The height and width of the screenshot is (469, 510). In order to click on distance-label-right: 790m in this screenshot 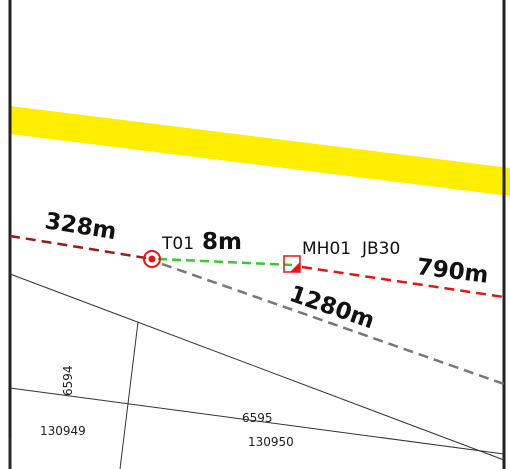, I will do `click(452, 271)`.